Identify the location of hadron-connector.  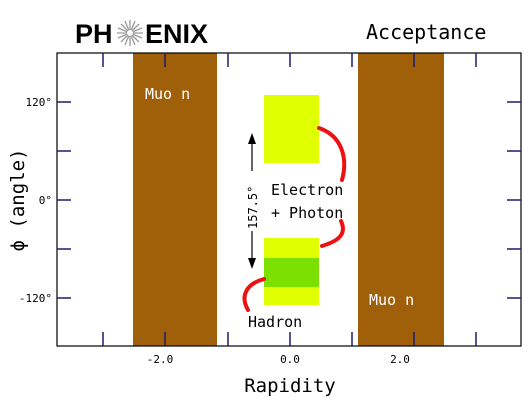
(254, 294).